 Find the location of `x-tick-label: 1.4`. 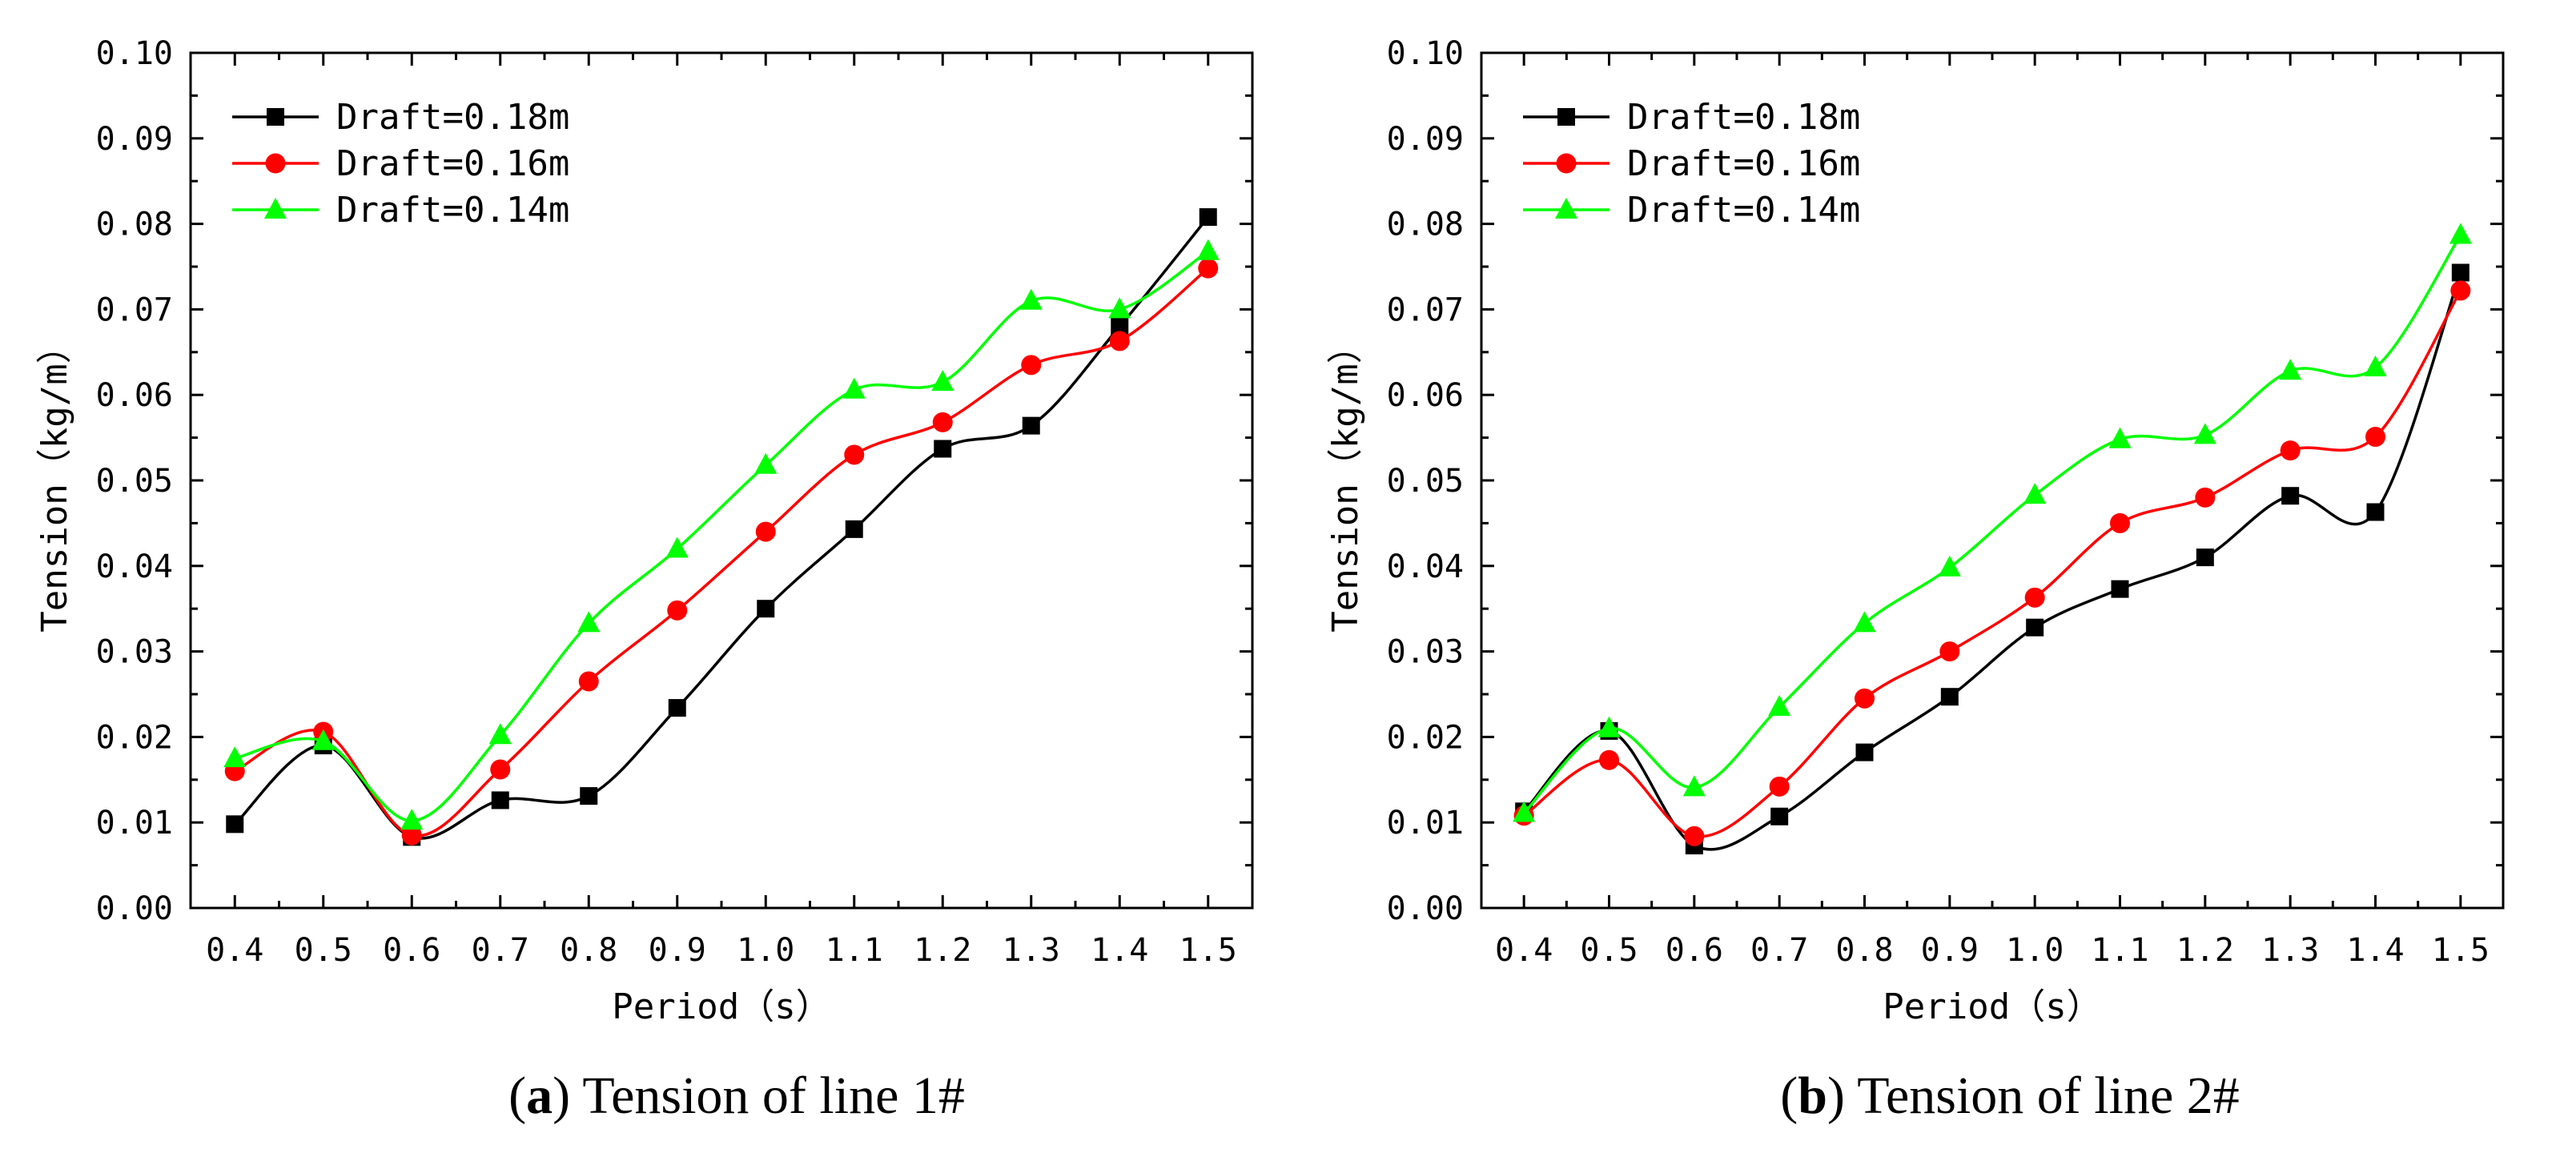

x-tick-label: 1.4 is located at coordinates (1119, 951).